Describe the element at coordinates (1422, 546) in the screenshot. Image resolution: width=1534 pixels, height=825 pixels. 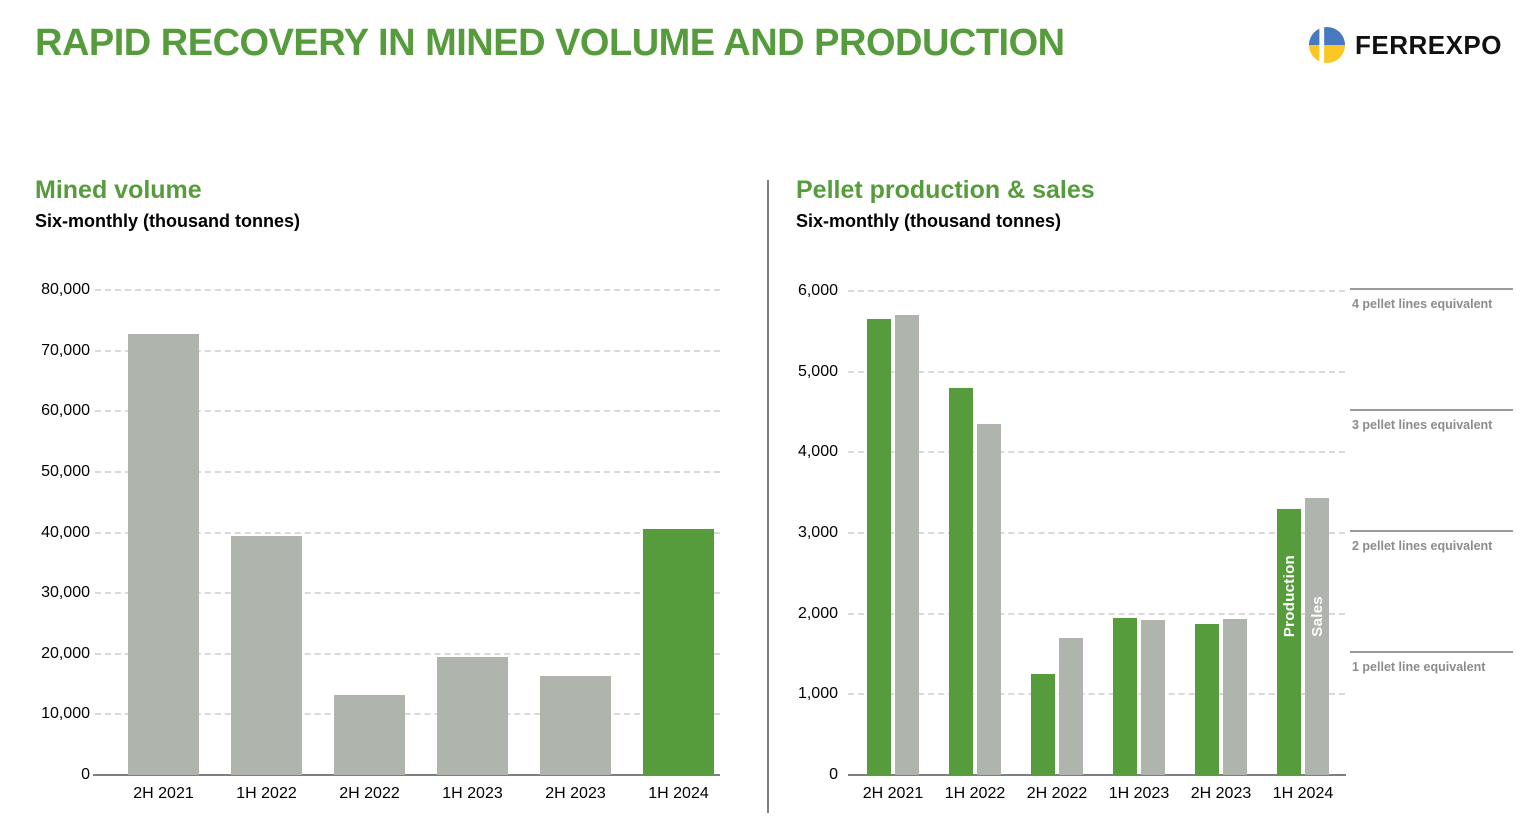
I see `pellet-line-label: 2 pellet lines equivalent` at that location.